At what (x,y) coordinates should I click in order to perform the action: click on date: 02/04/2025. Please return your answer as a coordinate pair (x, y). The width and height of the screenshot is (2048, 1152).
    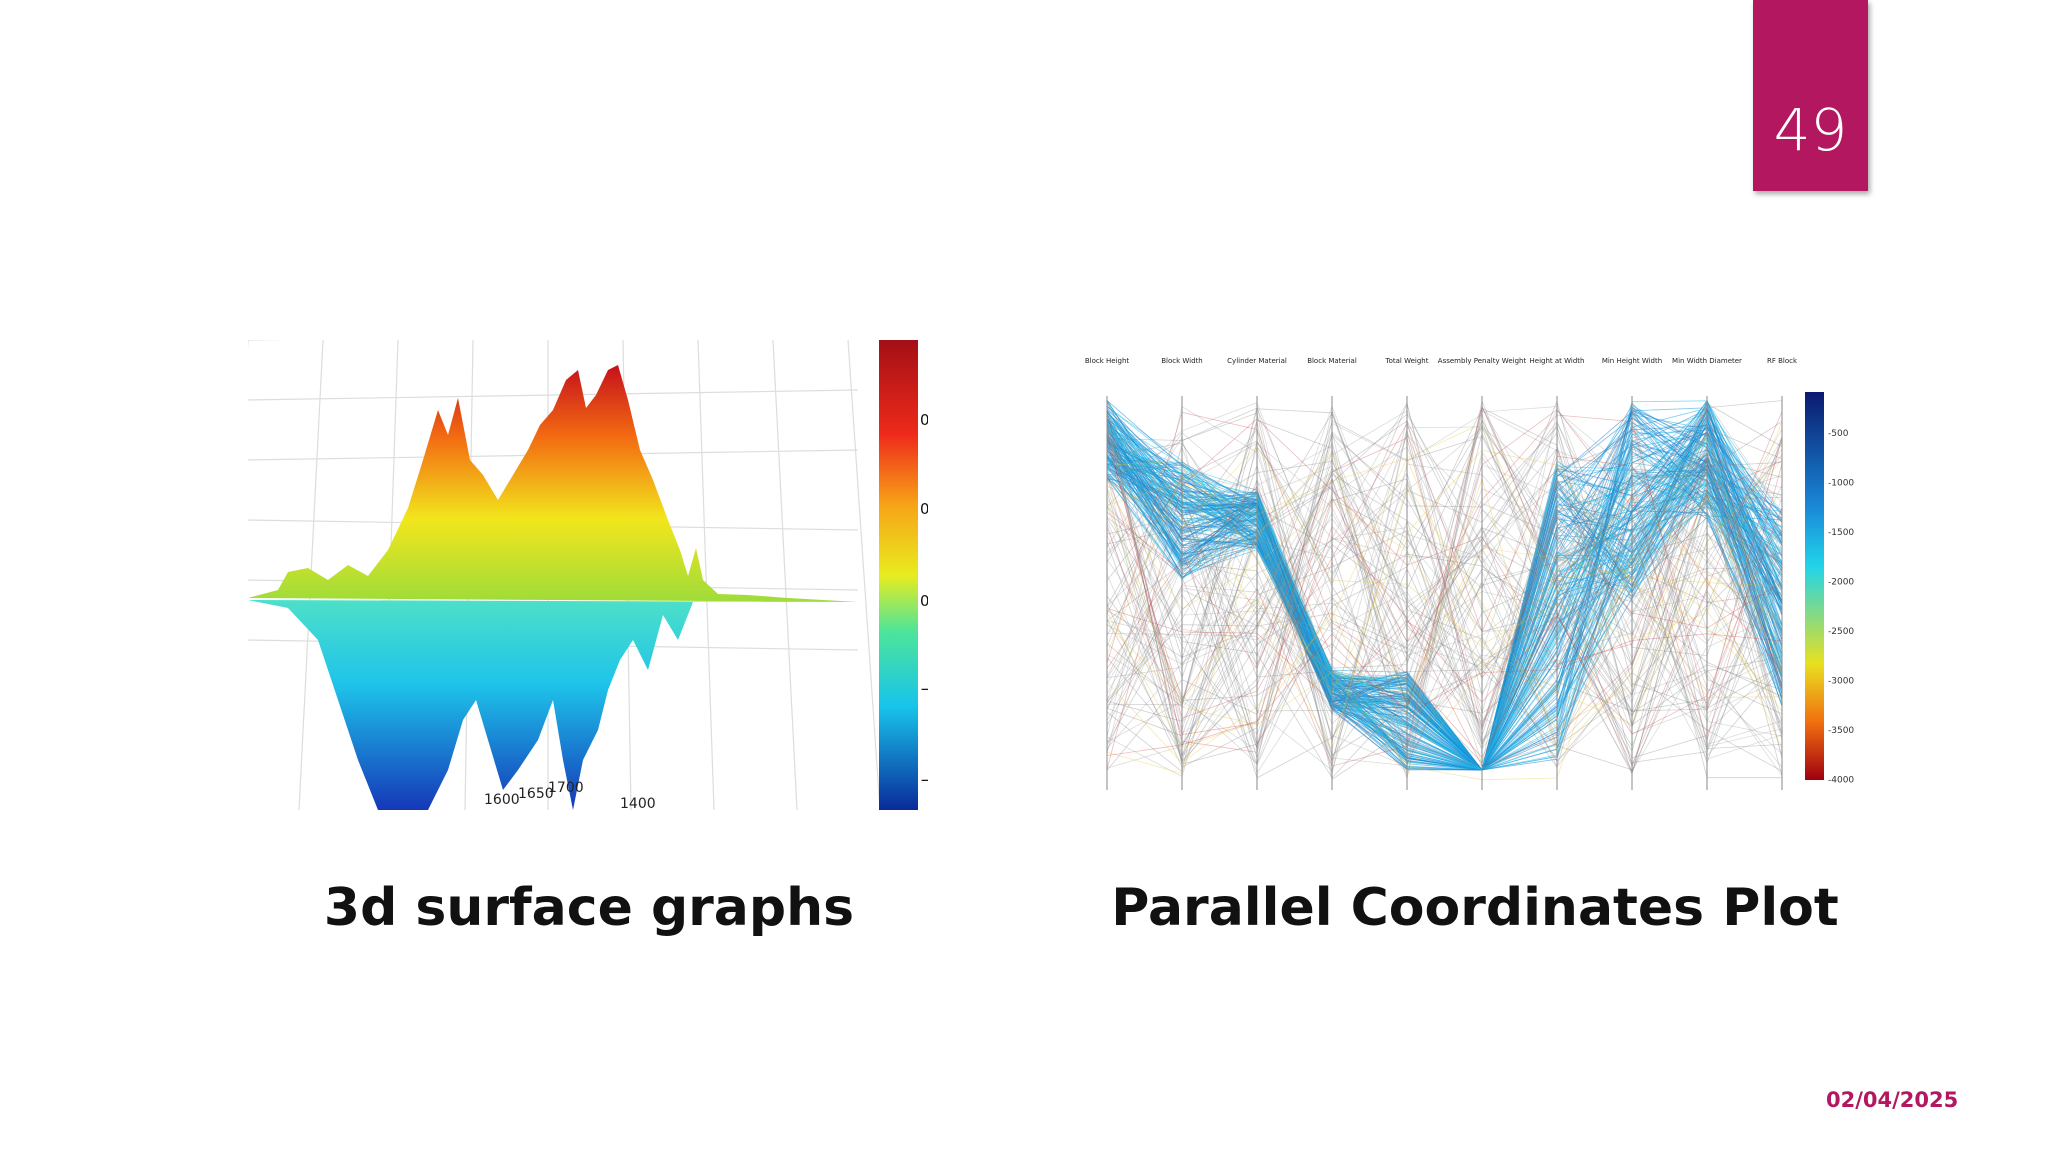
    Looking at the image, I should click on (1892, 1100).